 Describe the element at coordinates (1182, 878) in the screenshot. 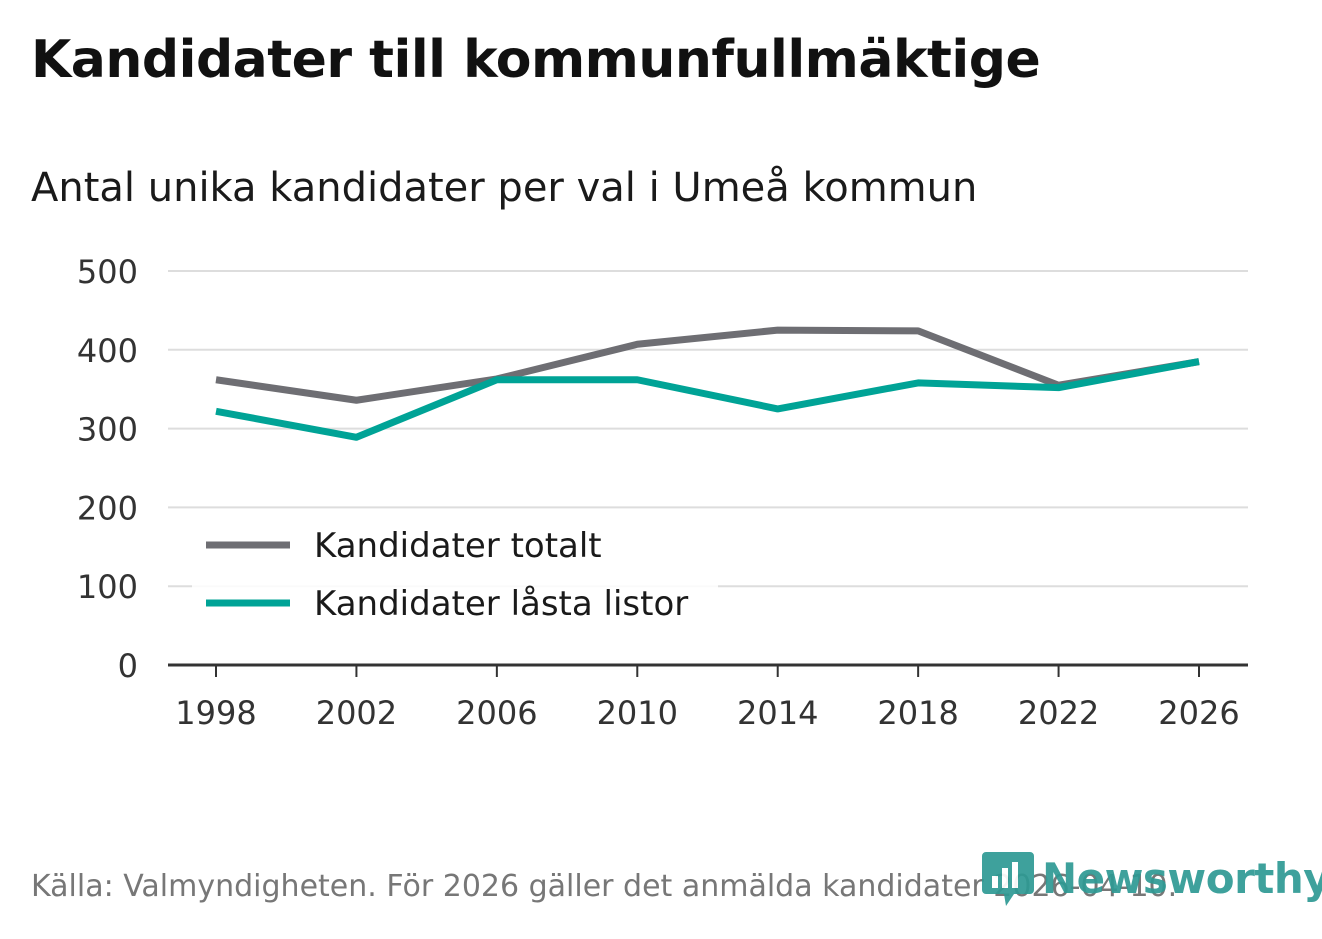

I see `newsworthy-logo-text: Newsworthy` at that location.